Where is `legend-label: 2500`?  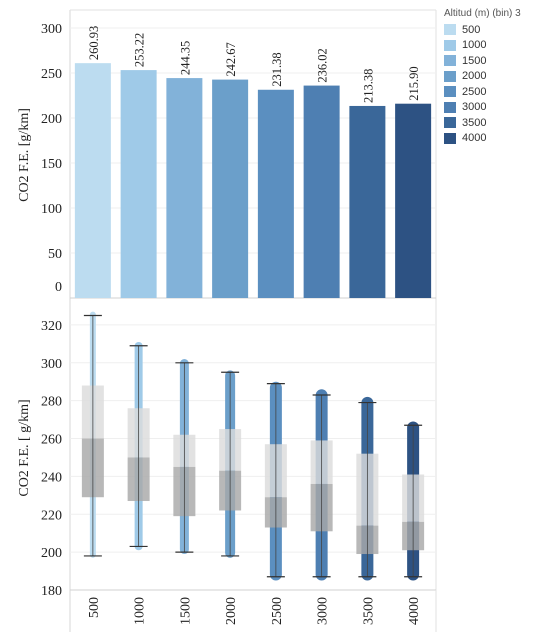
legend-label: 2500 is located at coordinates (474, 91).